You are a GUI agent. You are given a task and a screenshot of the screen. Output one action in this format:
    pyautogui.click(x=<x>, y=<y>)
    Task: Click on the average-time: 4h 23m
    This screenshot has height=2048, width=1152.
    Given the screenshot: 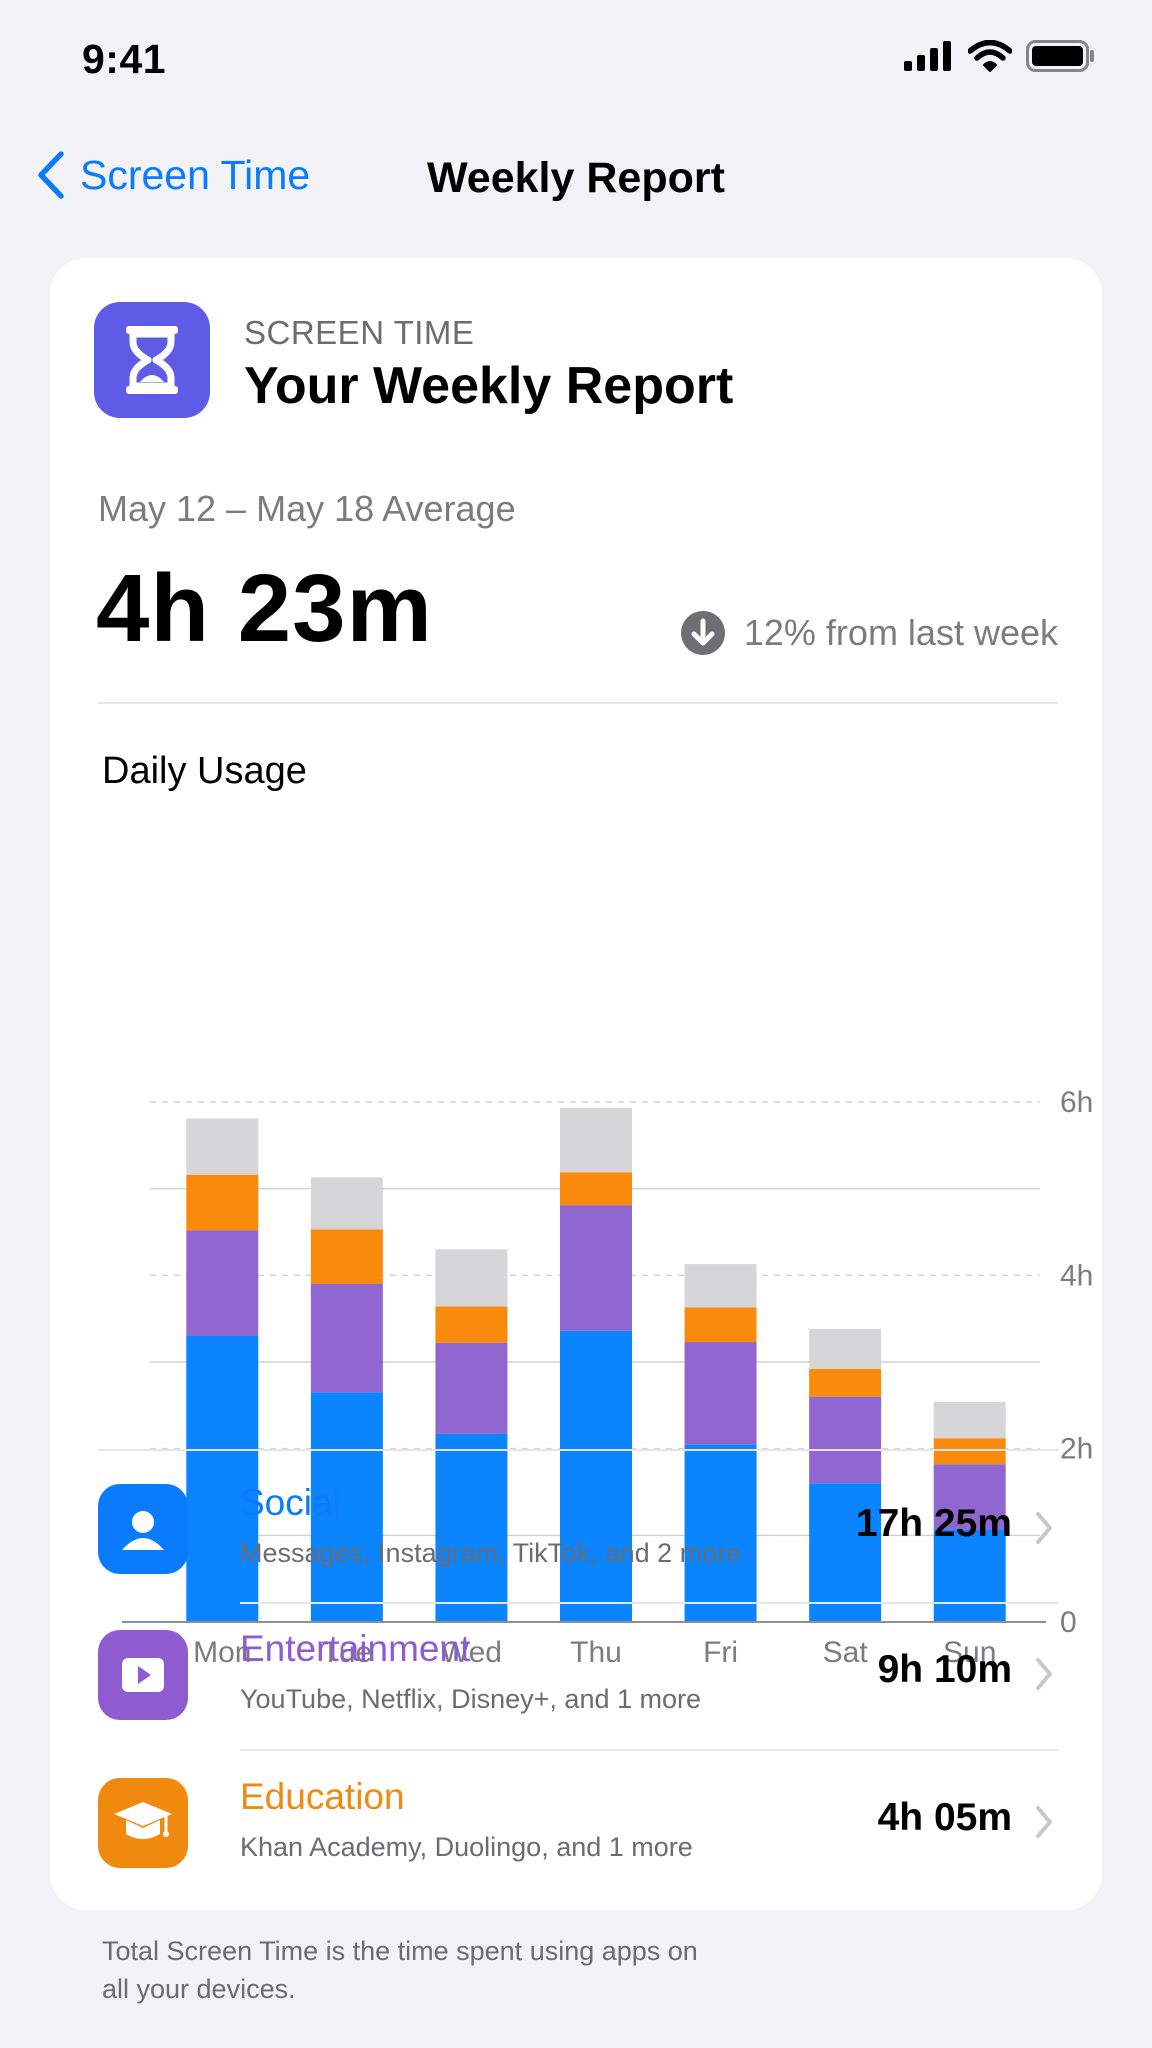 What is the action you would take?
    pyautogui.click(x=264, y=608)
    